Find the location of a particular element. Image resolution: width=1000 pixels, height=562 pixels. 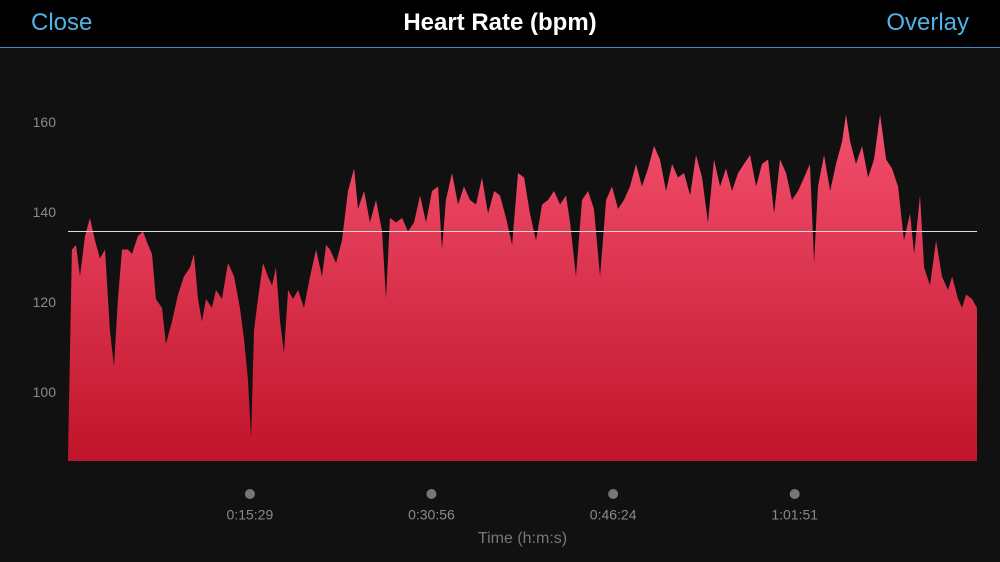

y-tick-label: 160 is located at coordinates (45, 122).